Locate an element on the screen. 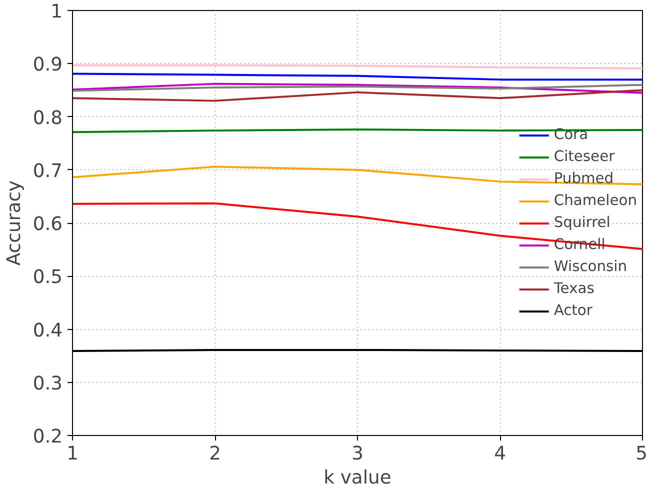  x-tick-label: 1 is located at coordinates (72, 454).